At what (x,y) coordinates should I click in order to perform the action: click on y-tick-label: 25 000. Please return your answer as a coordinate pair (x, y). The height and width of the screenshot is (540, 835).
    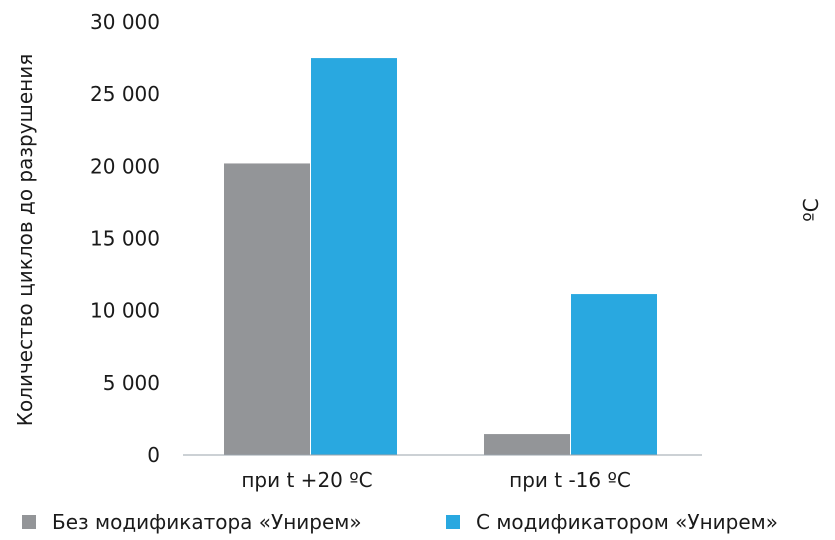
    Looking at the image, I should click on (125, 94).